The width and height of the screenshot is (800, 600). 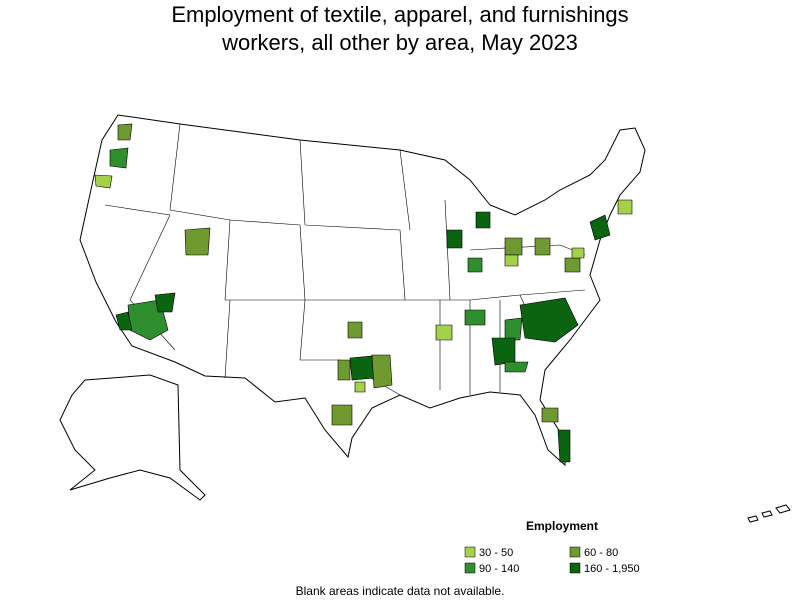 What do you see at coordinates (601, 553) in the screenshot?
I see `legend-label: 60 - 80` at bounding box center [601, 553].